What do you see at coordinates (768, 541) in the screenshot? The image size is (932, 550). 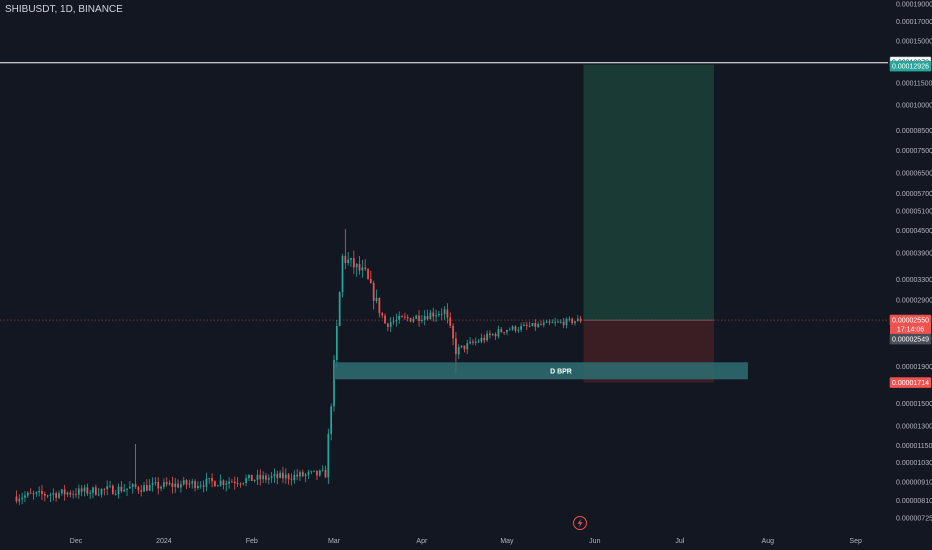 I see `time-tick-label: Aug` at bounding box center [768, 541].